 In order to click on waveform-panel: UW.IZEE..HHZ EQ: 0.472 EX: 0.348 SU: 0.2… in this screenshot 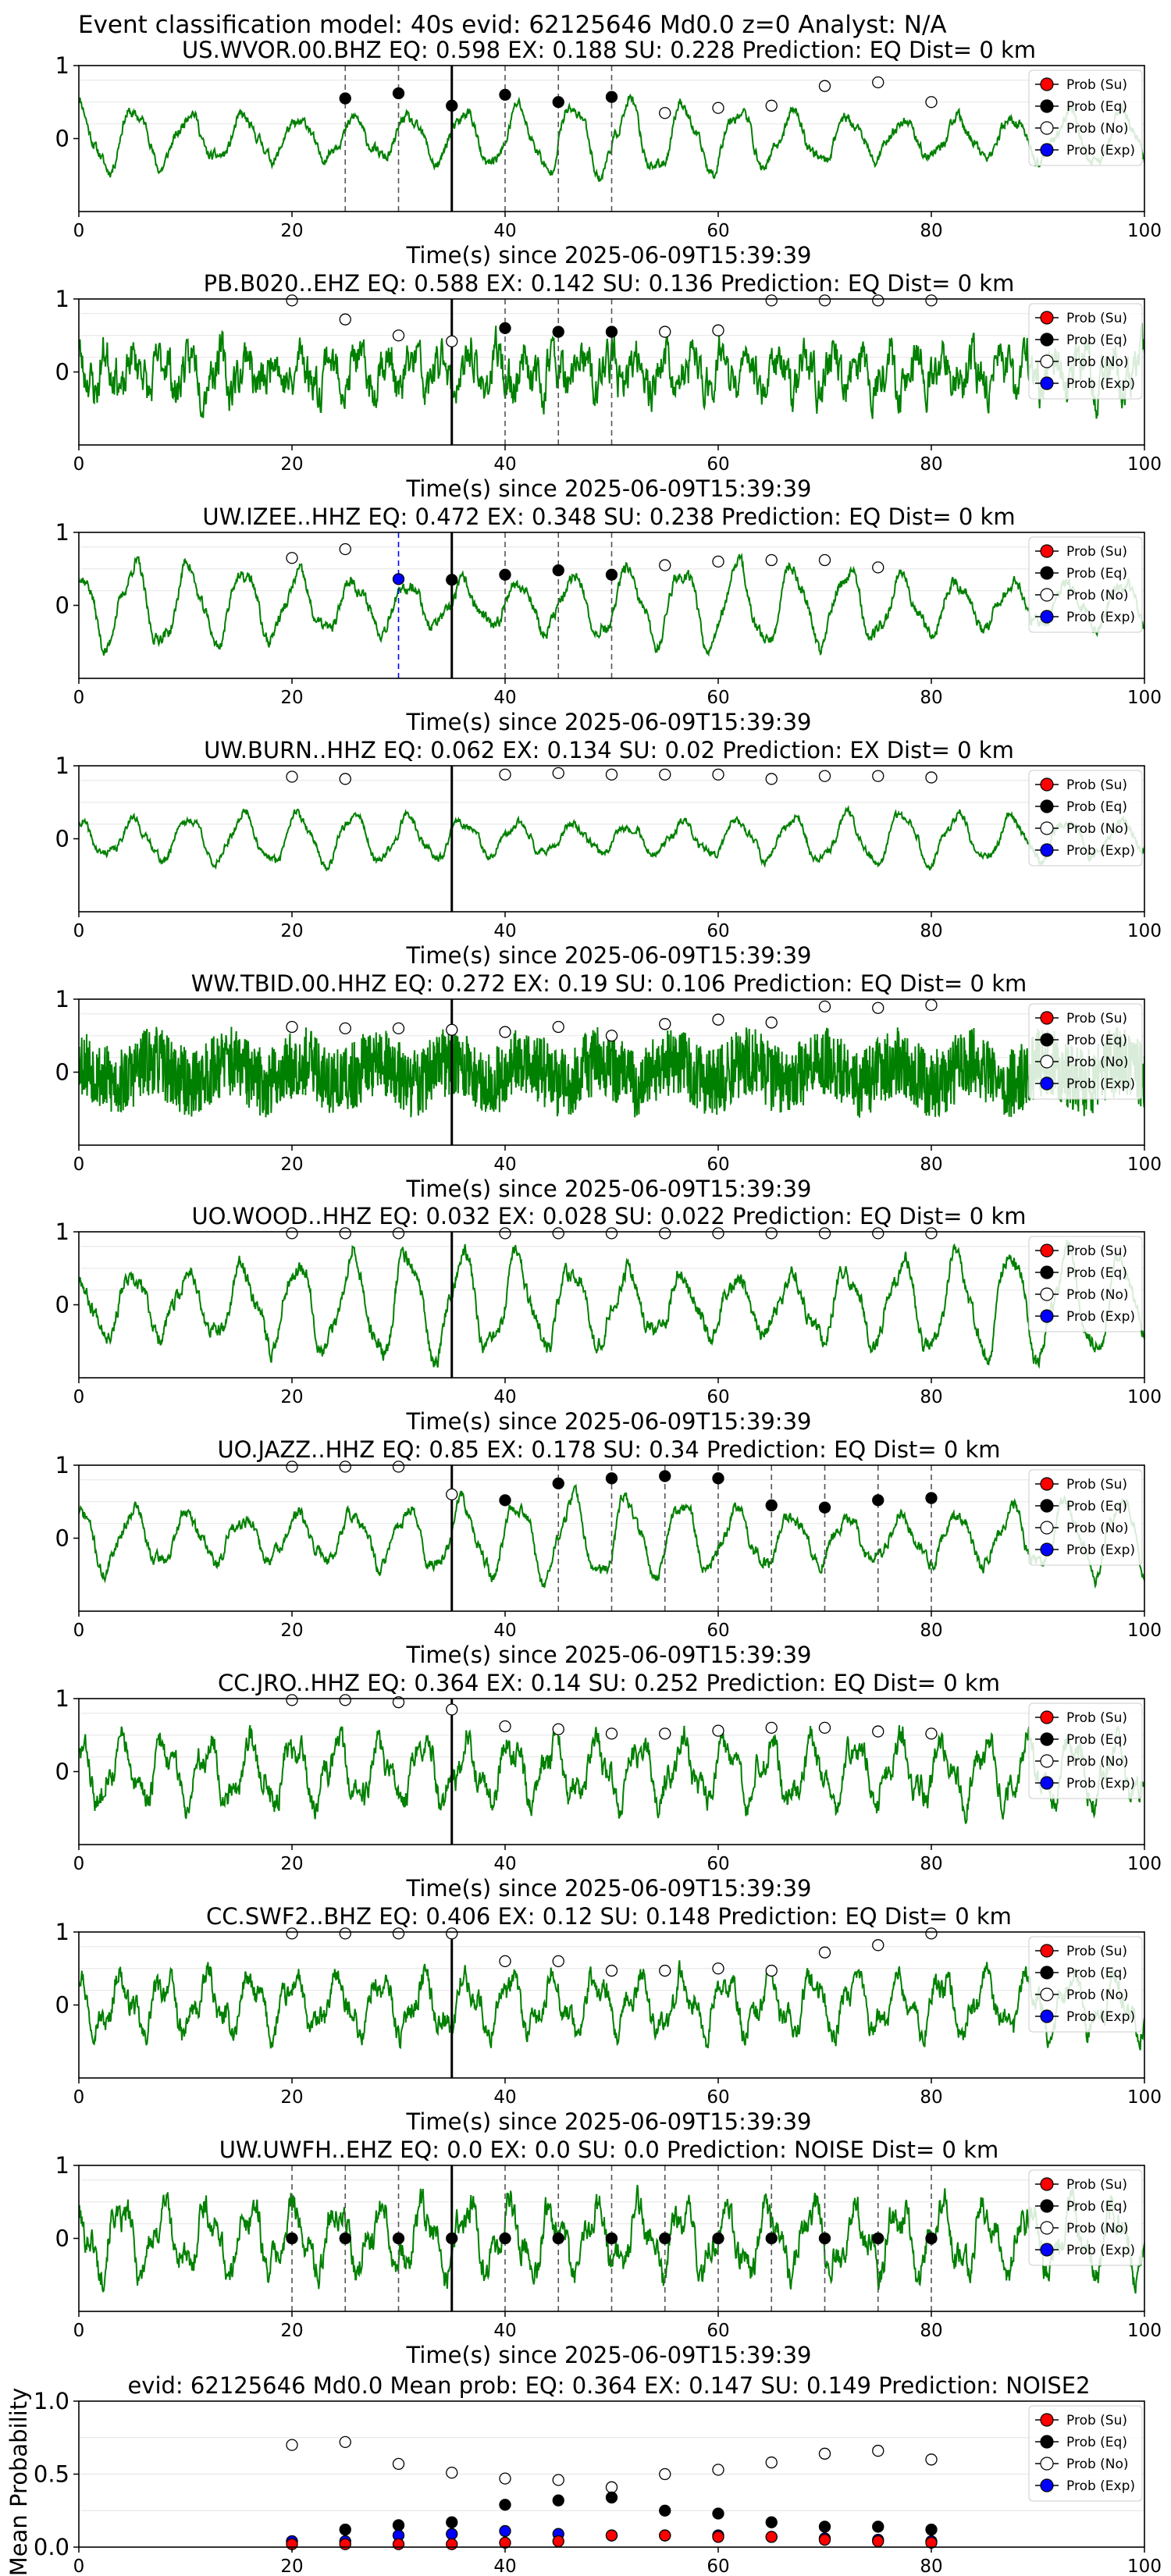, I will do `click(608, 619)`.